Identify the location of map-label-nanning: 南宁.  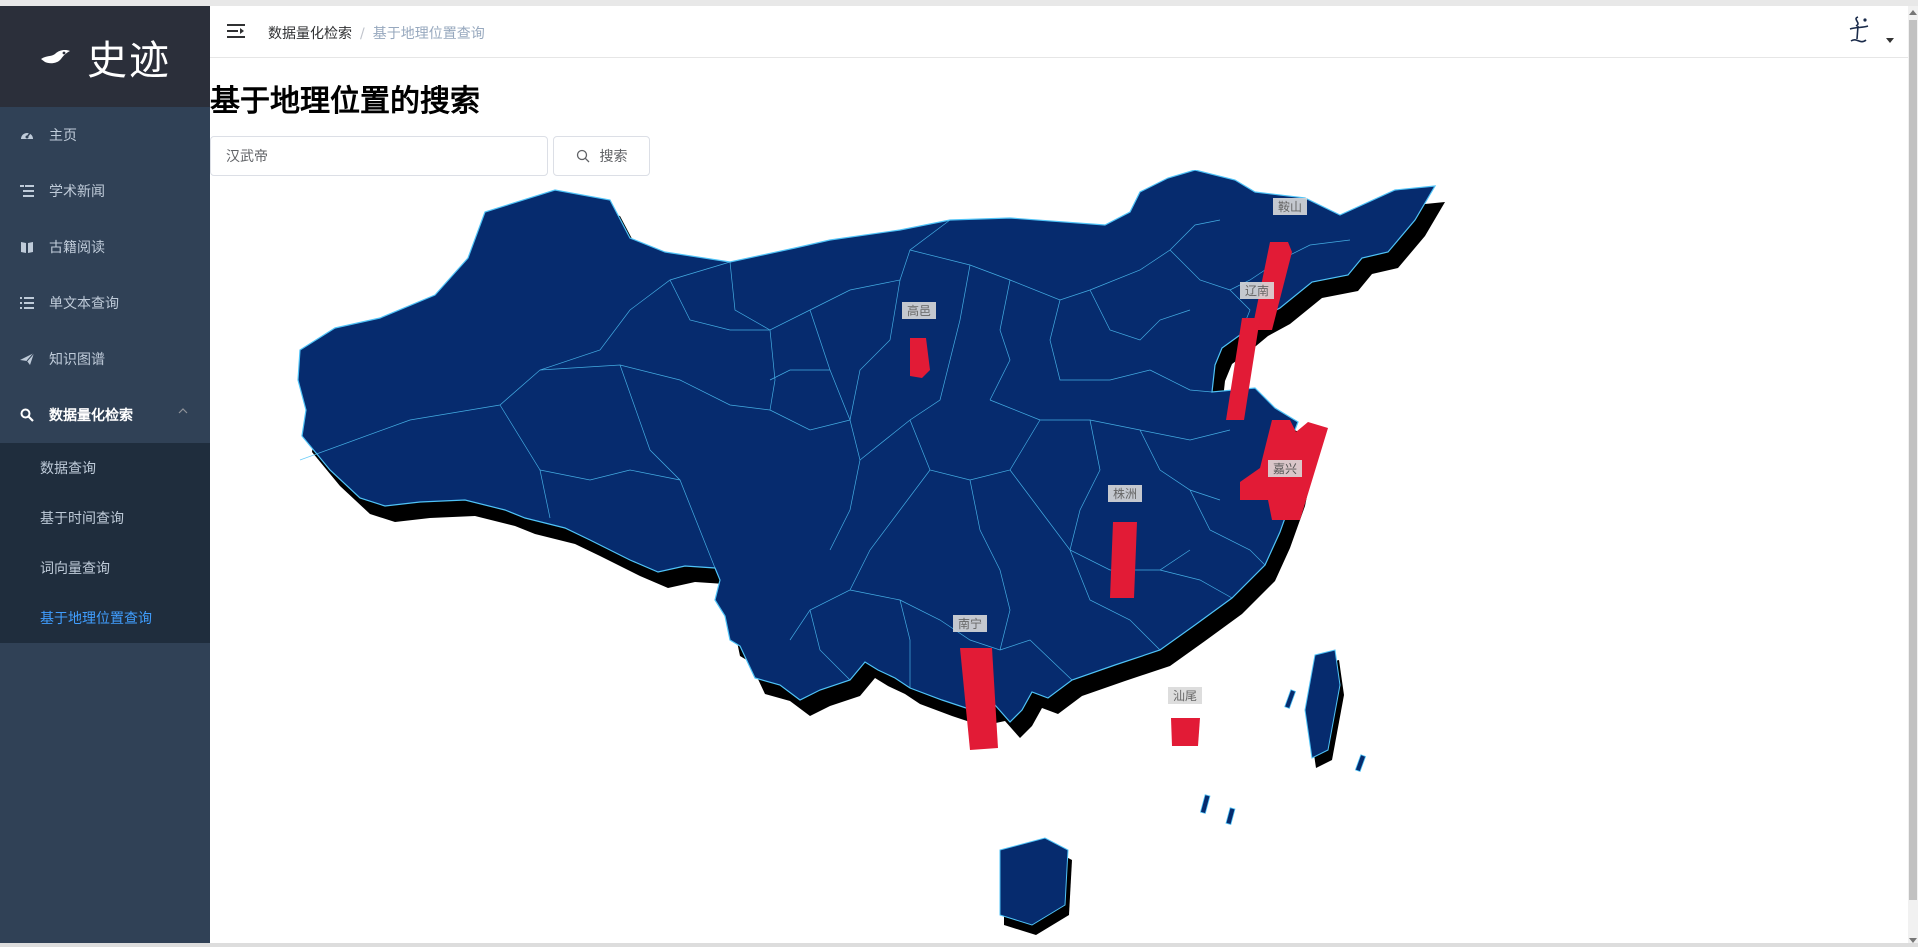
(970, 623).